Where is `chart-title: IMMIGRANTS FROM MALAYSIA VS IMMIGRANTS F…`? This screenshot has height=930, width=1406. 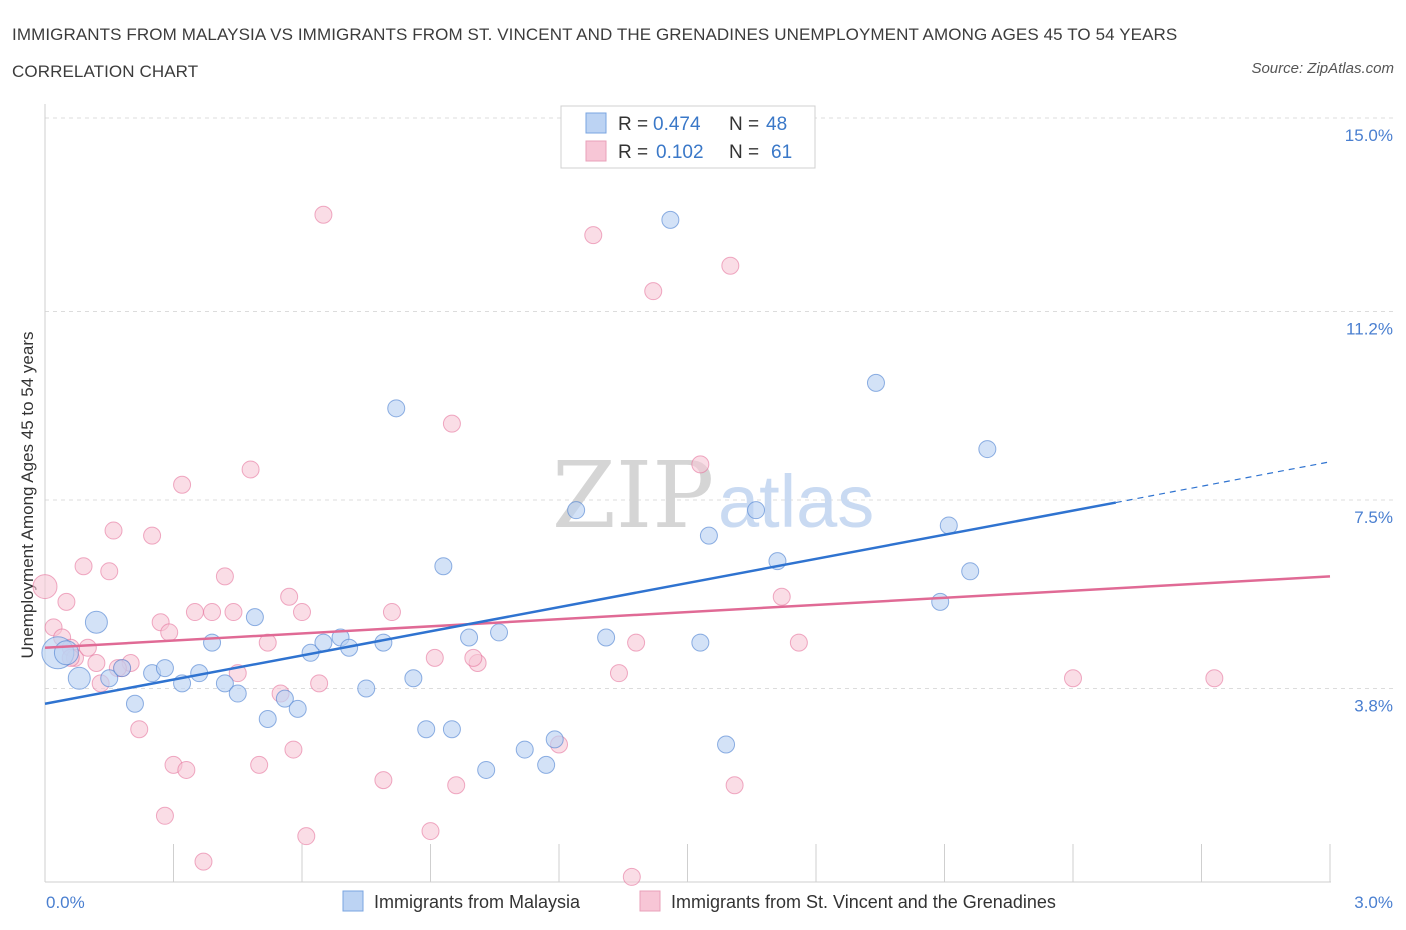
chart-title: IMMIGRANTS FROM MALAYSIA VS IMMIGRANTS F… is located at coordinates (595, 53).